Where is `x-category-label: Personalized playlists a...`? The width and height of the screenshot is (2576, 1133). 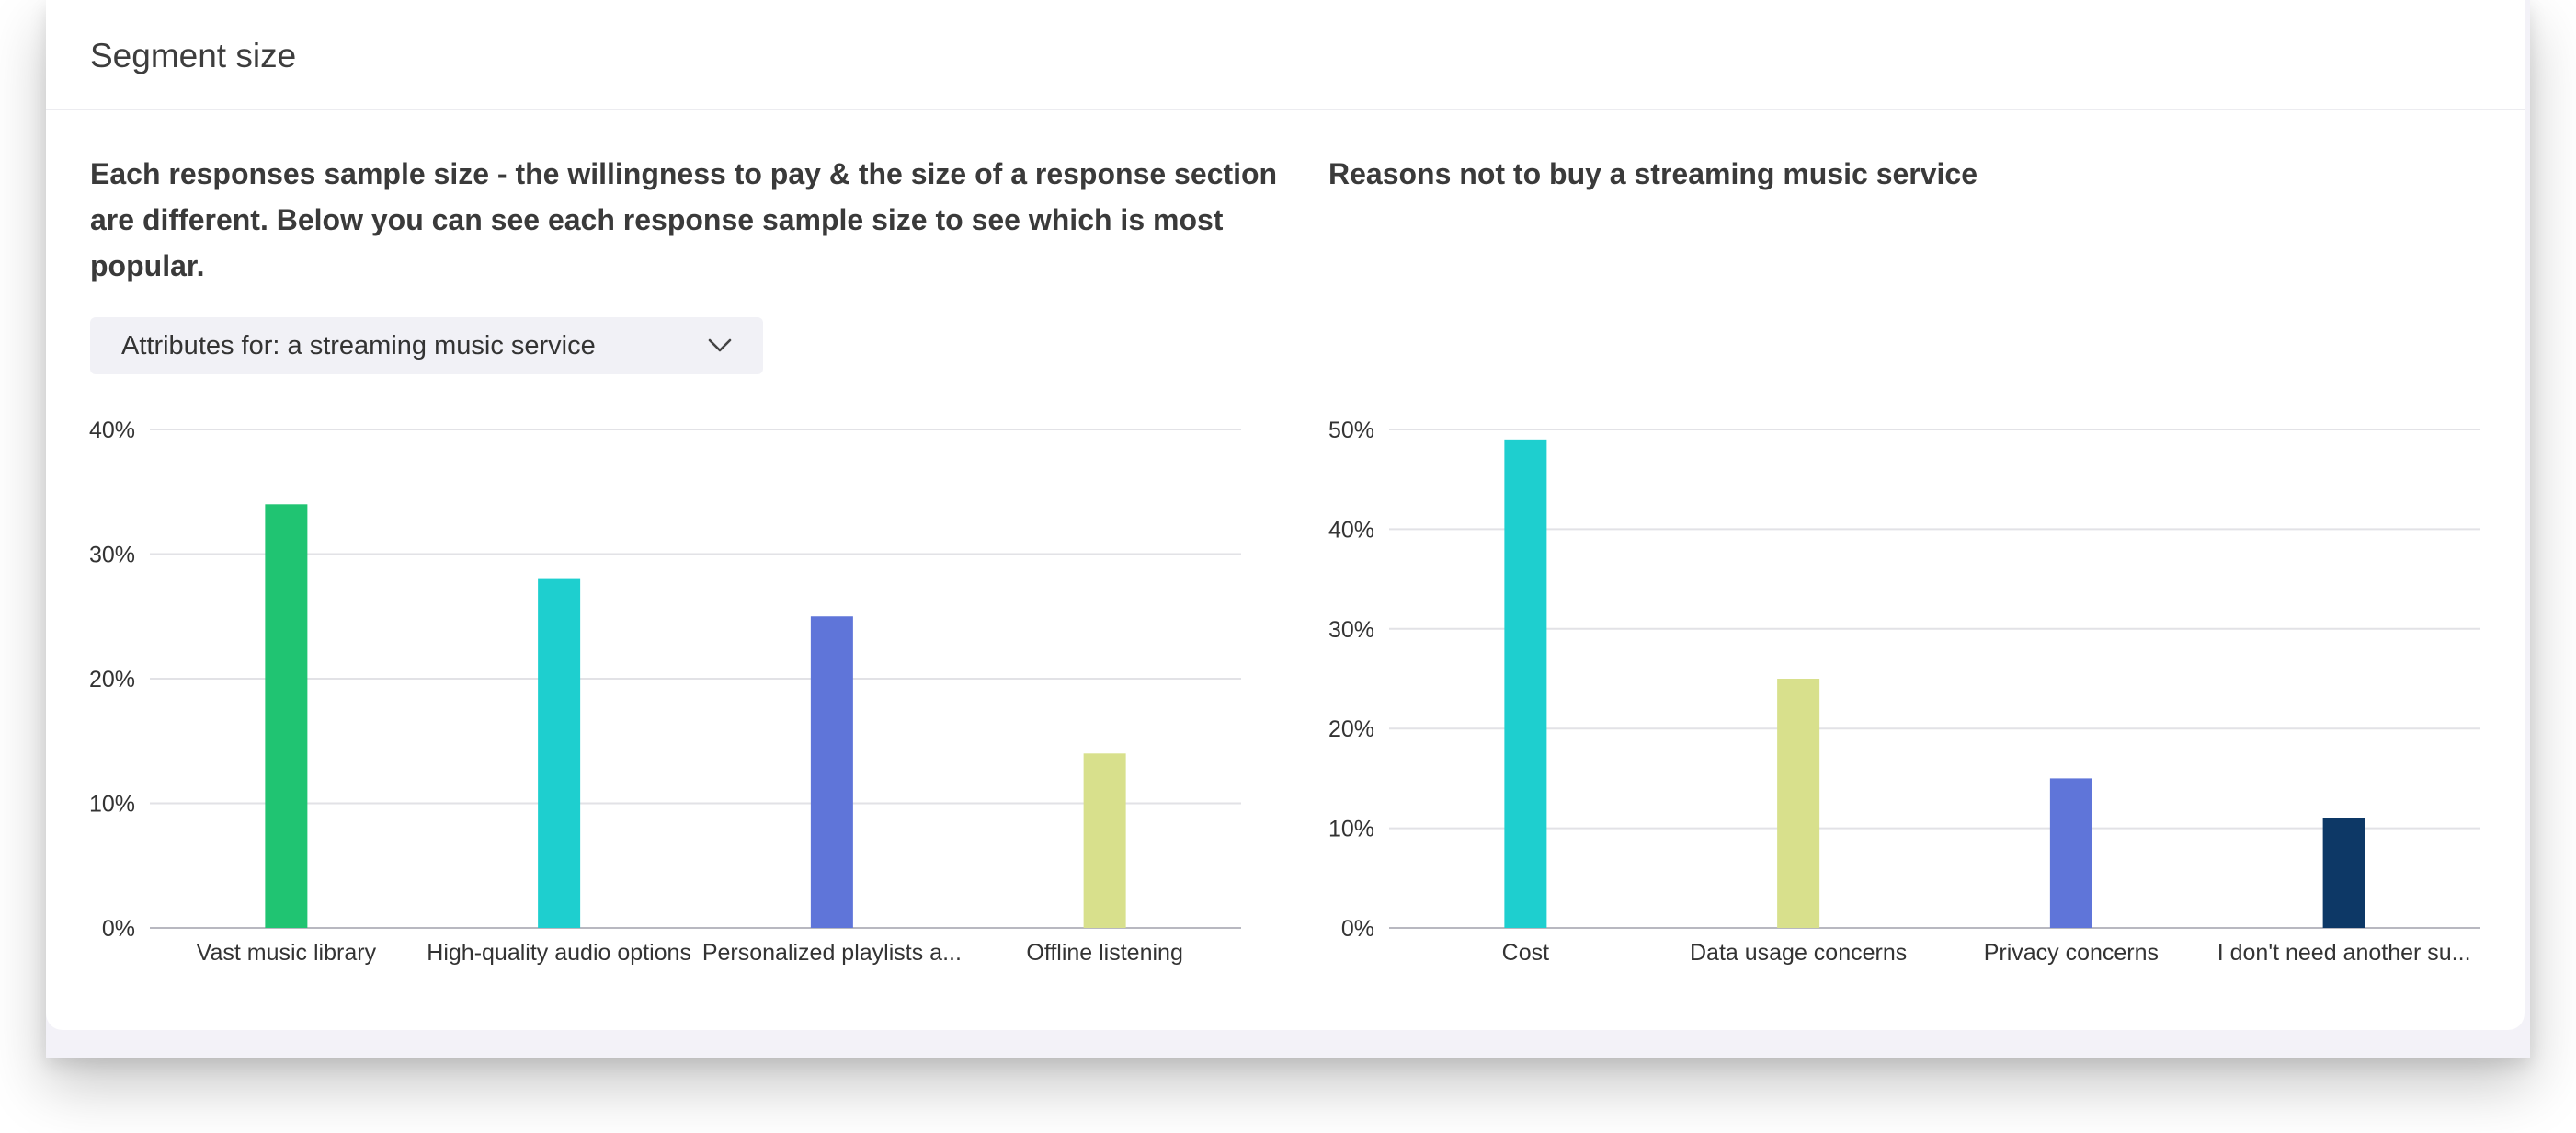
x-category-label: Personalized playlists a... is located at coordinates (832, 953).